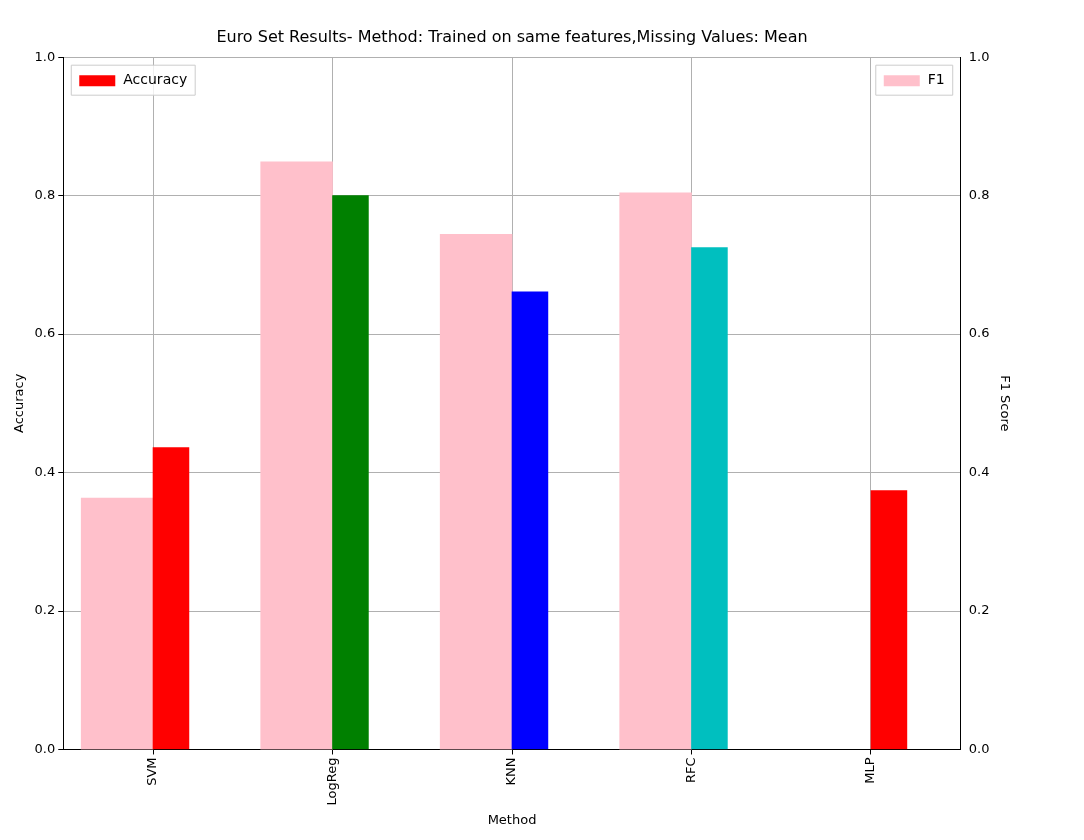 The image size is (1084, 840). Describe the element at coordinates (512, 36) in the screenshot. I see `chart-title: Euro Set Results- Method: Trained on same features,Missing Values: Mean` at that location.